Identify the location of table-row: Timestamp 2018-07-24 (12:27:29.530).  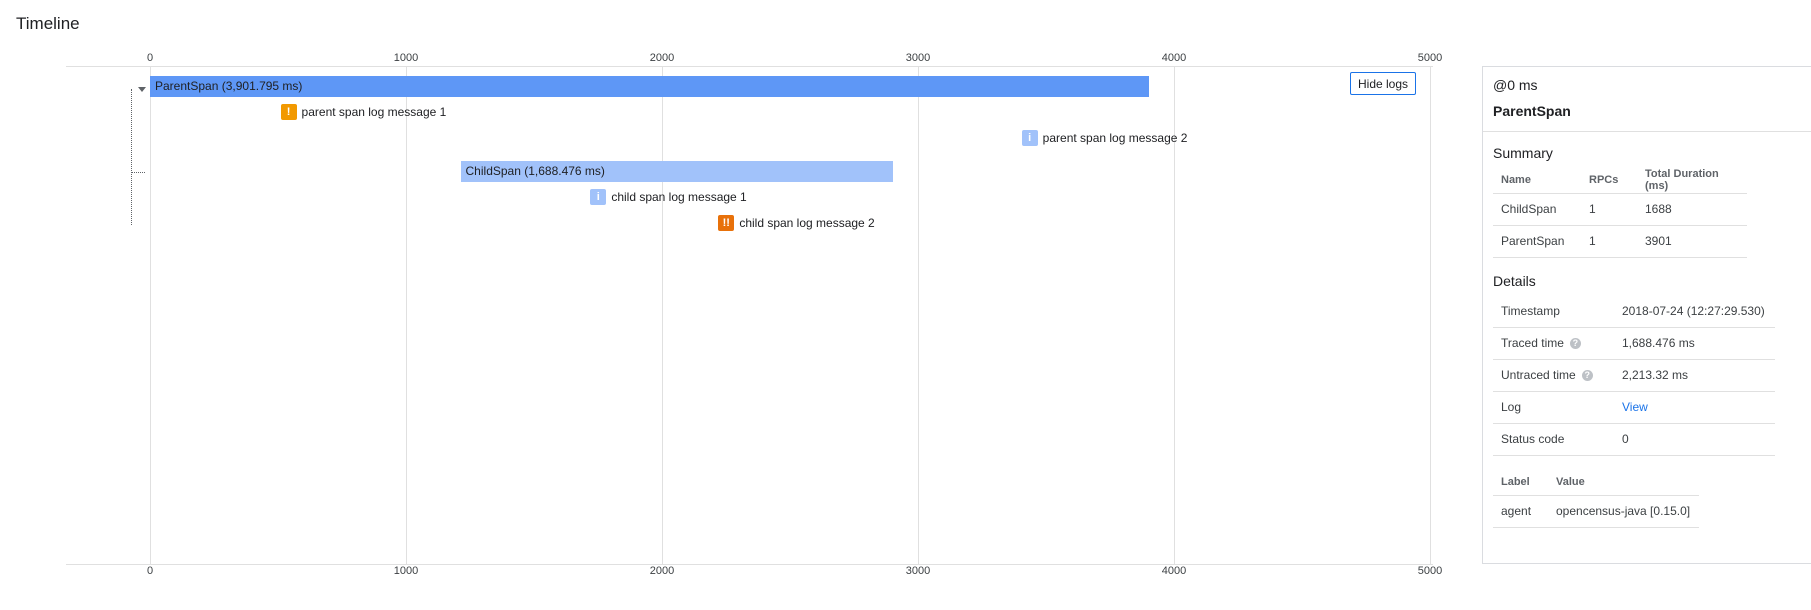
(1634, 311).